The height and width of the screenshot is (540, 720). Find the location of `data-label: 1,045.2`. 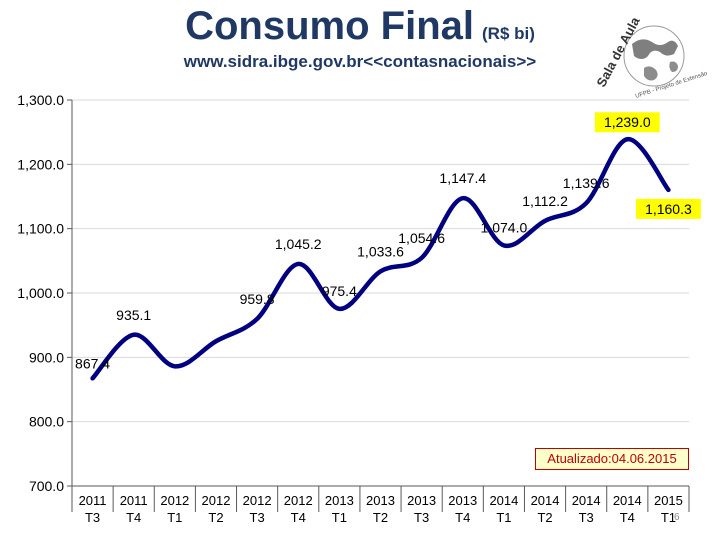

data-label: 1,045.2 is located at coordinates (298, 244).